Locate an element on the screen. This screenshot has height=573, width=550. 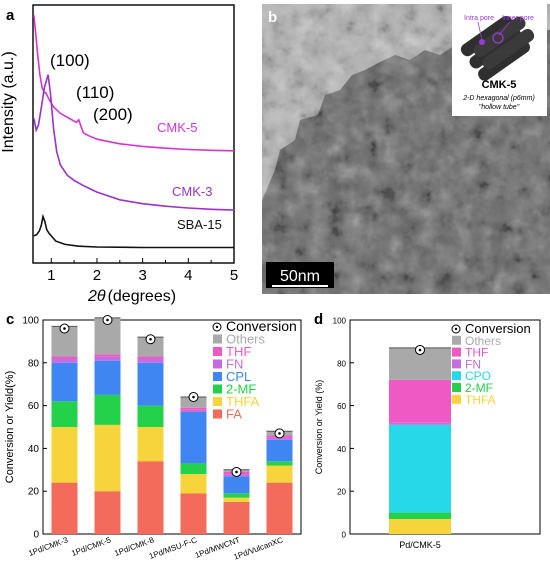
chart-c-bar-1pd-cmk-8-fn is located at coordinates (150, 360).